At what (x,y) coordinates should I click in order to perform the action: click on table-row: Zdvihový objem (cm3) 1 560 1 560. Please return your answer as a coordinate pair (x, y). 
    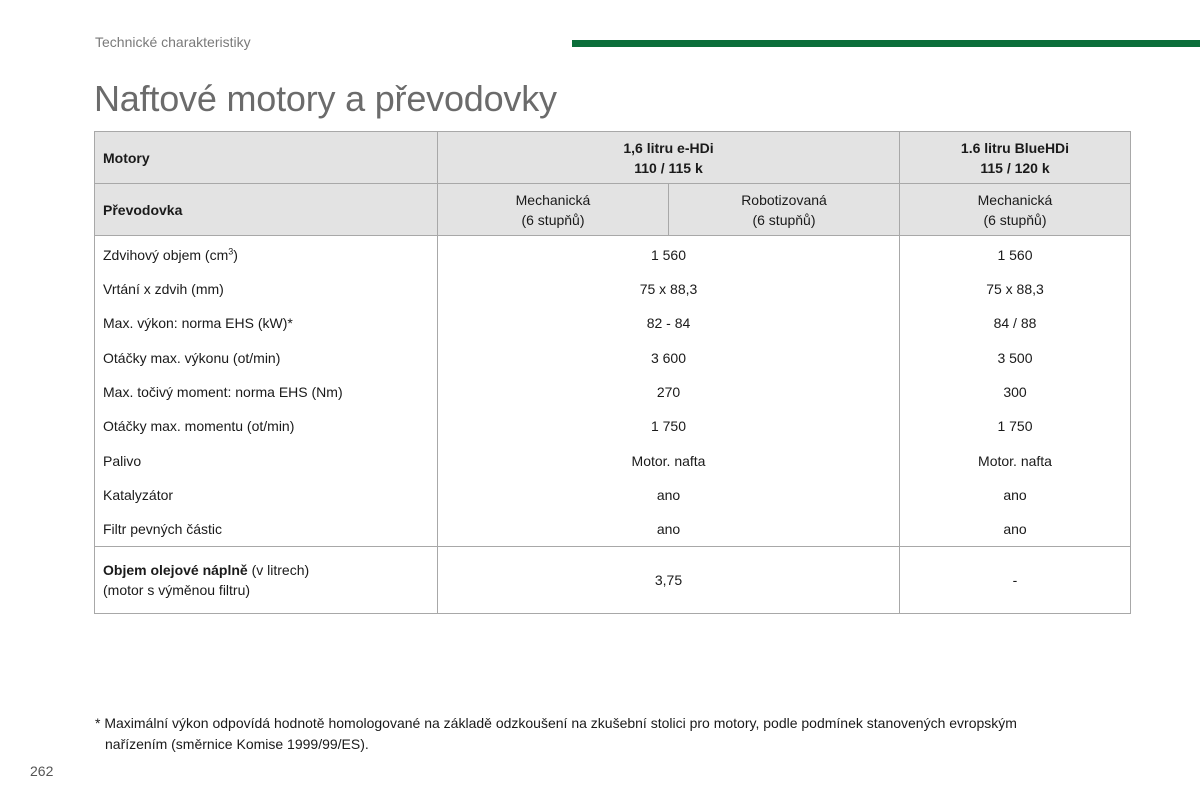
    Looking at the image, I should click on (612, 253).